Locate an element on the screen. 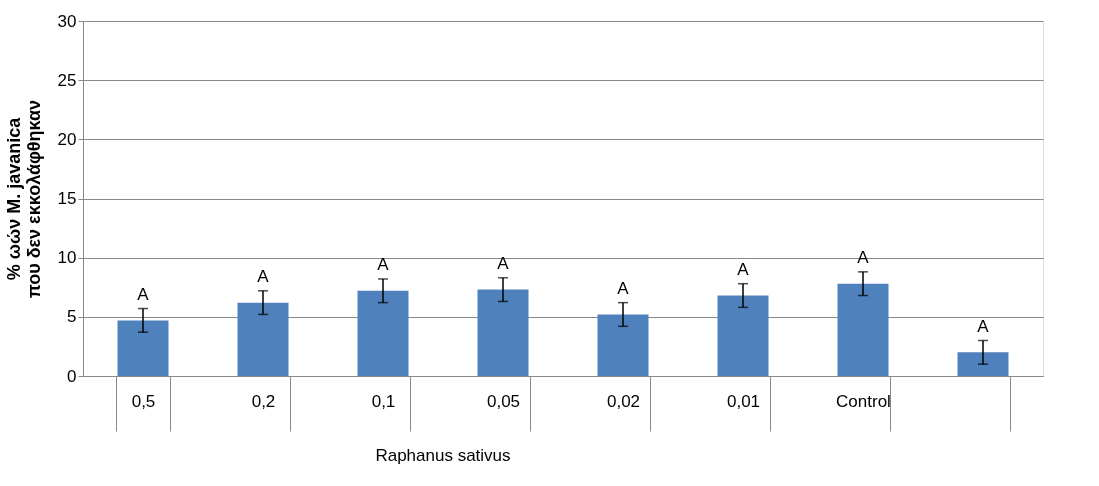  y-tick-label: 30 is located at coordinates (67, 21).